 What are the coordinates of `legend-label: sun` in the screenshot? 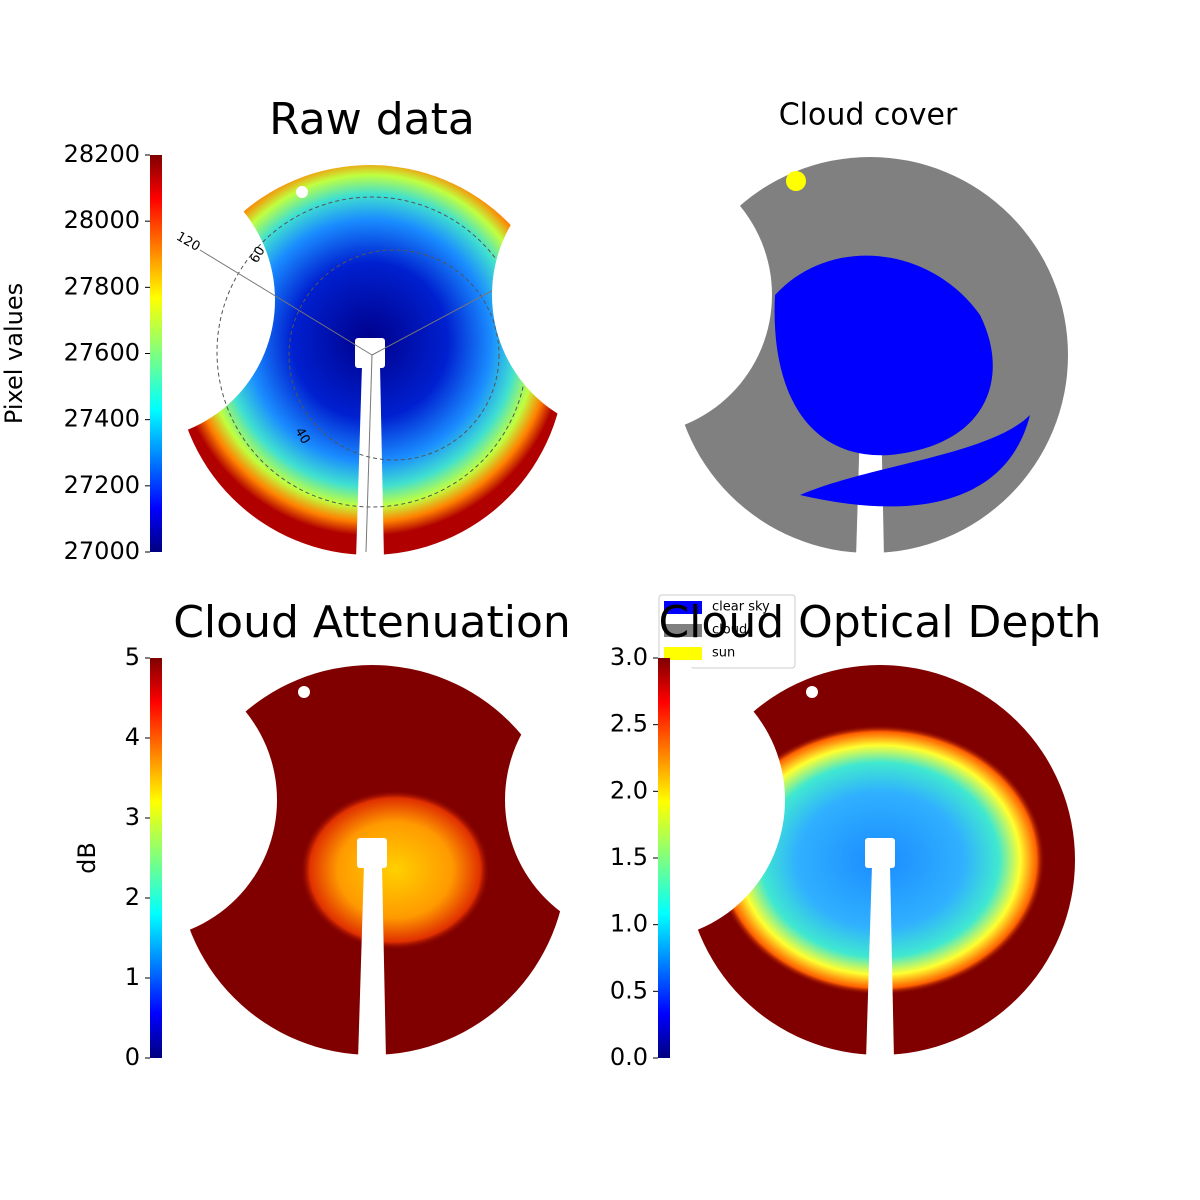 It's located at (723, 653).